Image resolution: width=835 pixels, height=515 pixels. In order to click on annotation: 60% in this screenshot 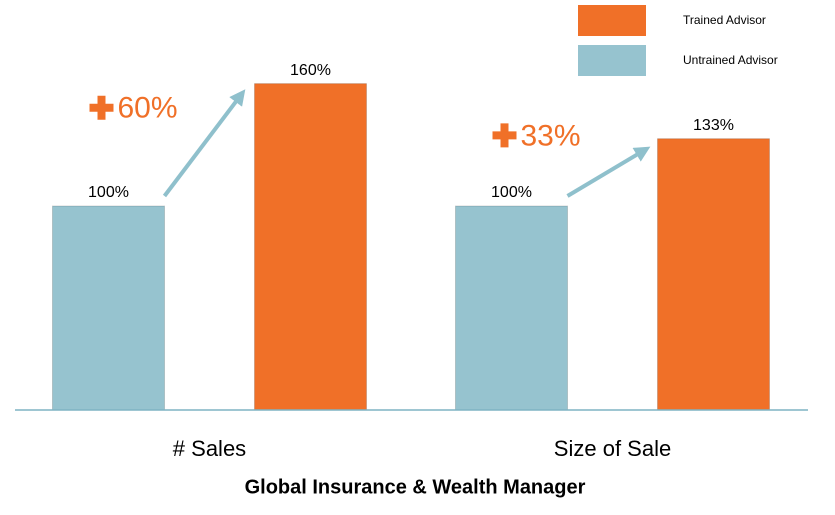, I will do `click(148, 108)`.